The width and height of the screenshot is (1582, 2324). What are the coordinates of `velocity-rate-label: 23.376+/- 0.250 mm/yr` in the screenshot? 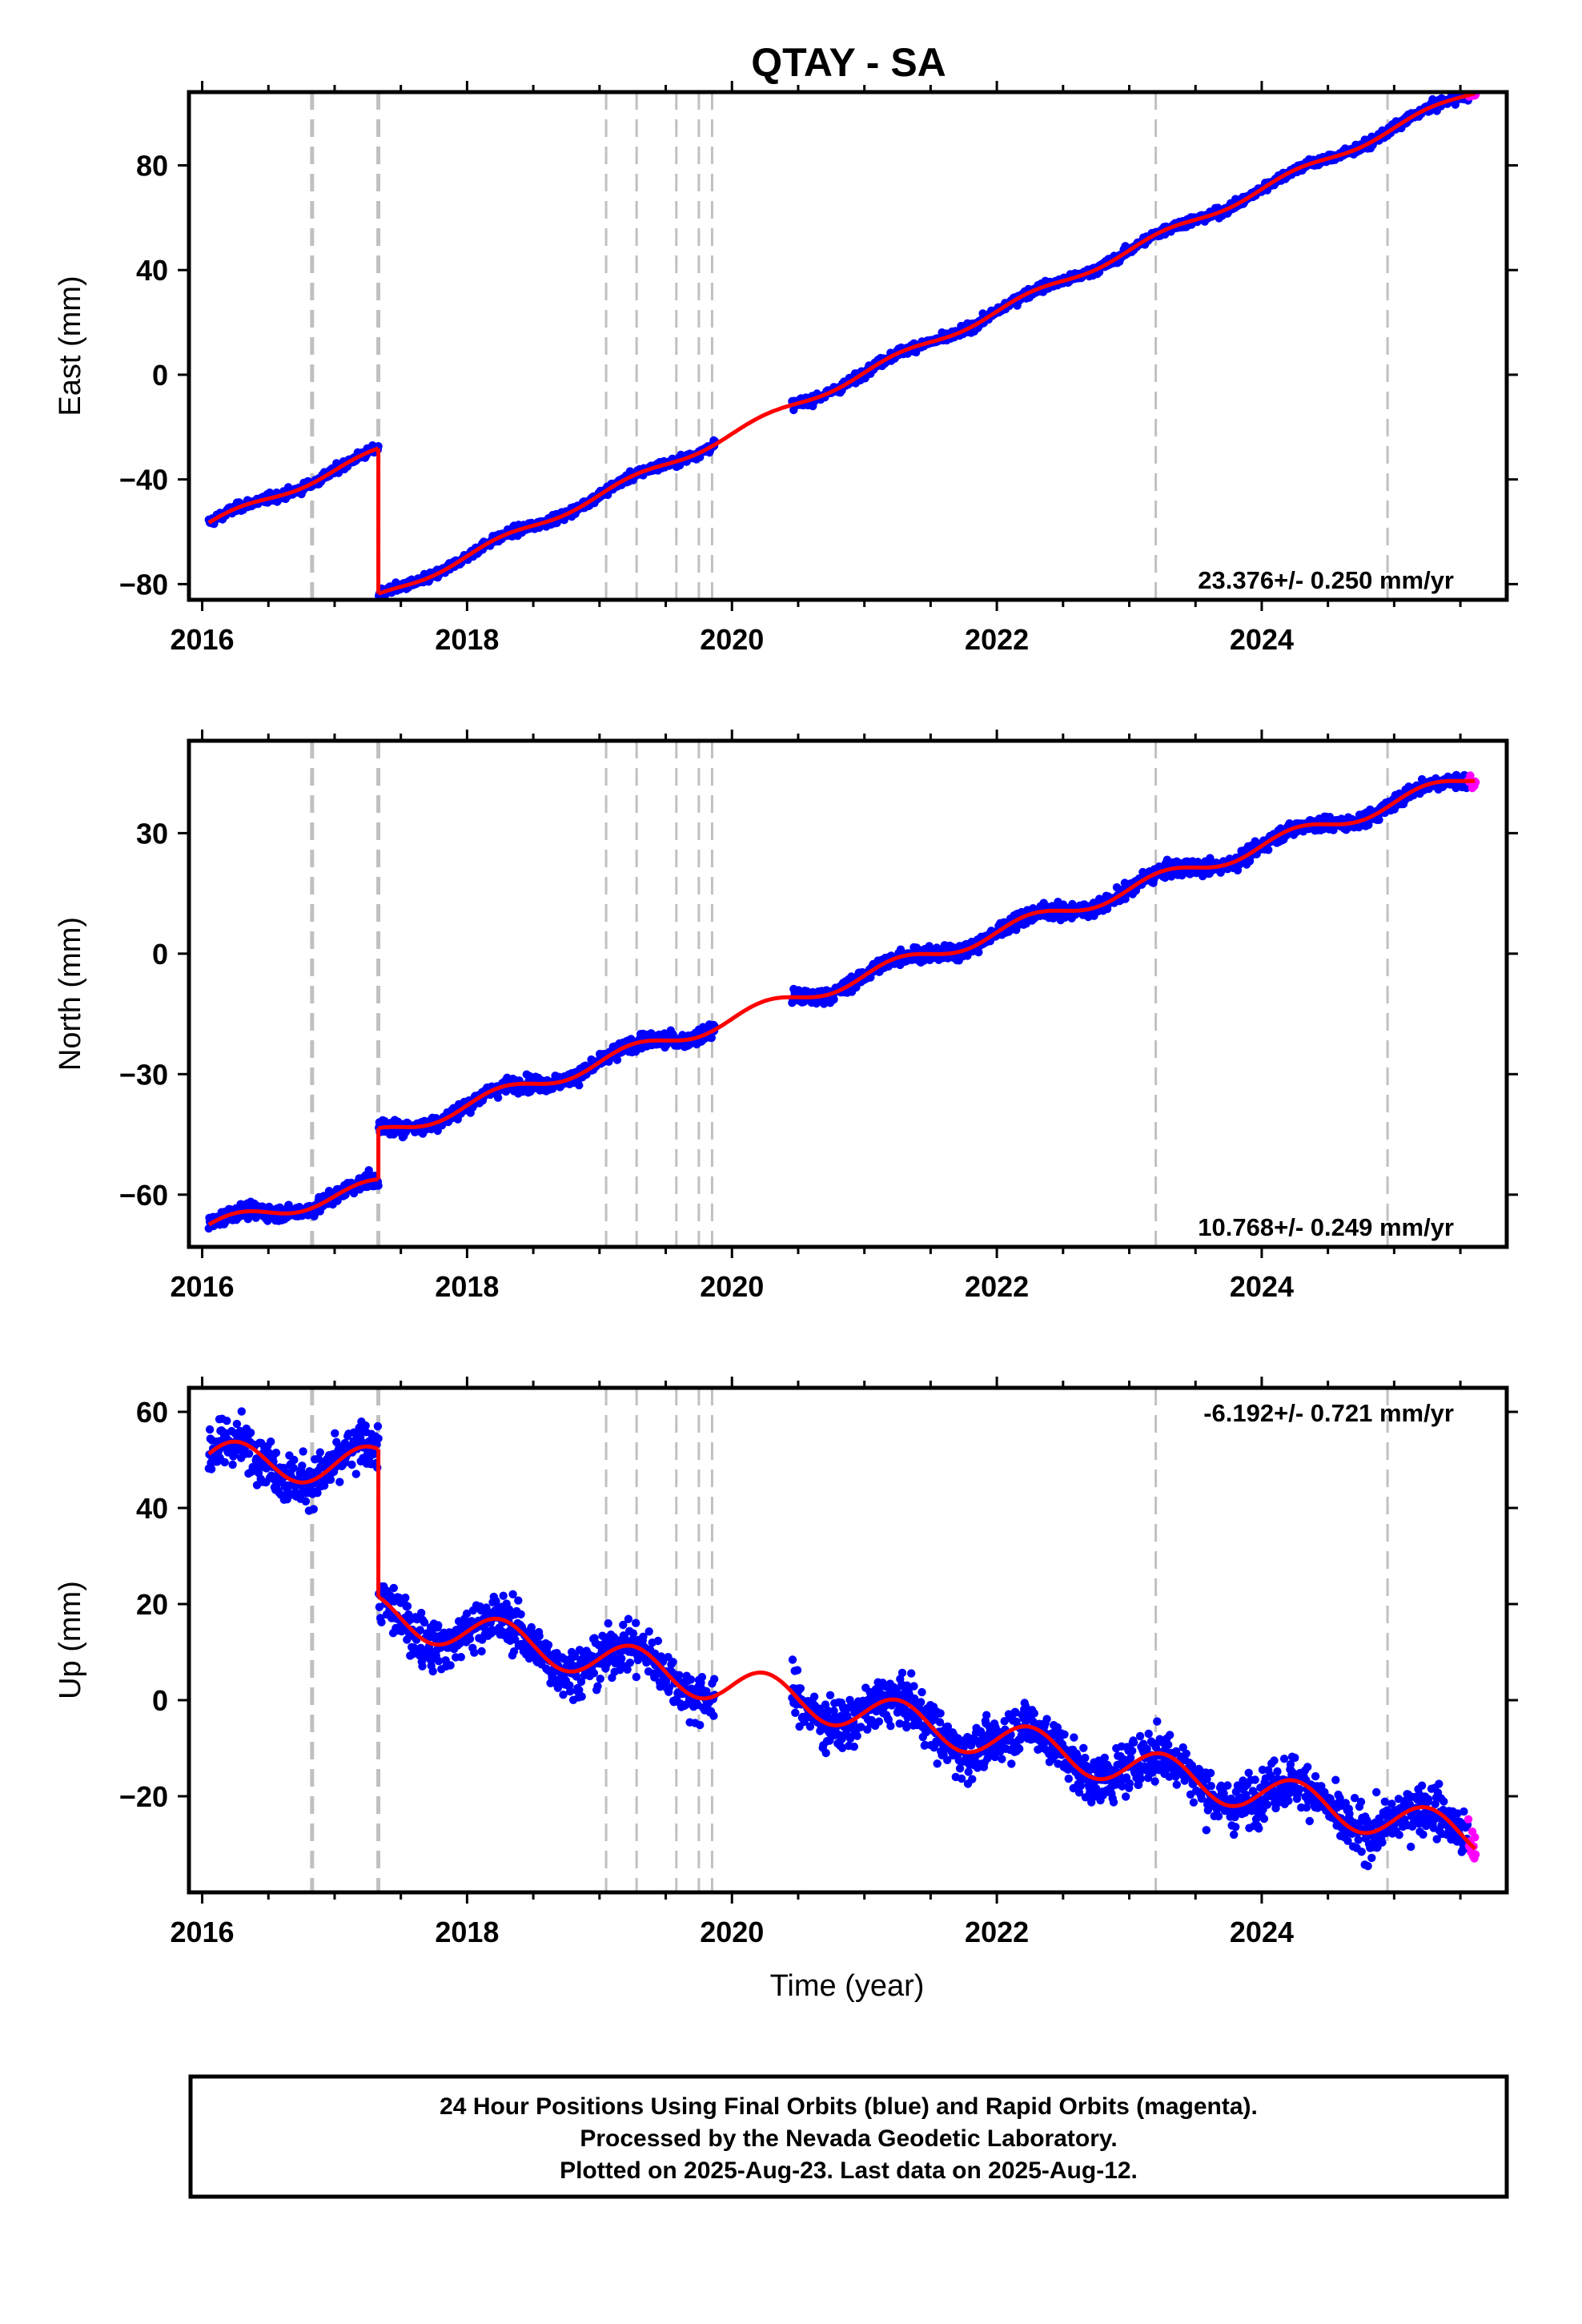 It's located at (1326, 580).